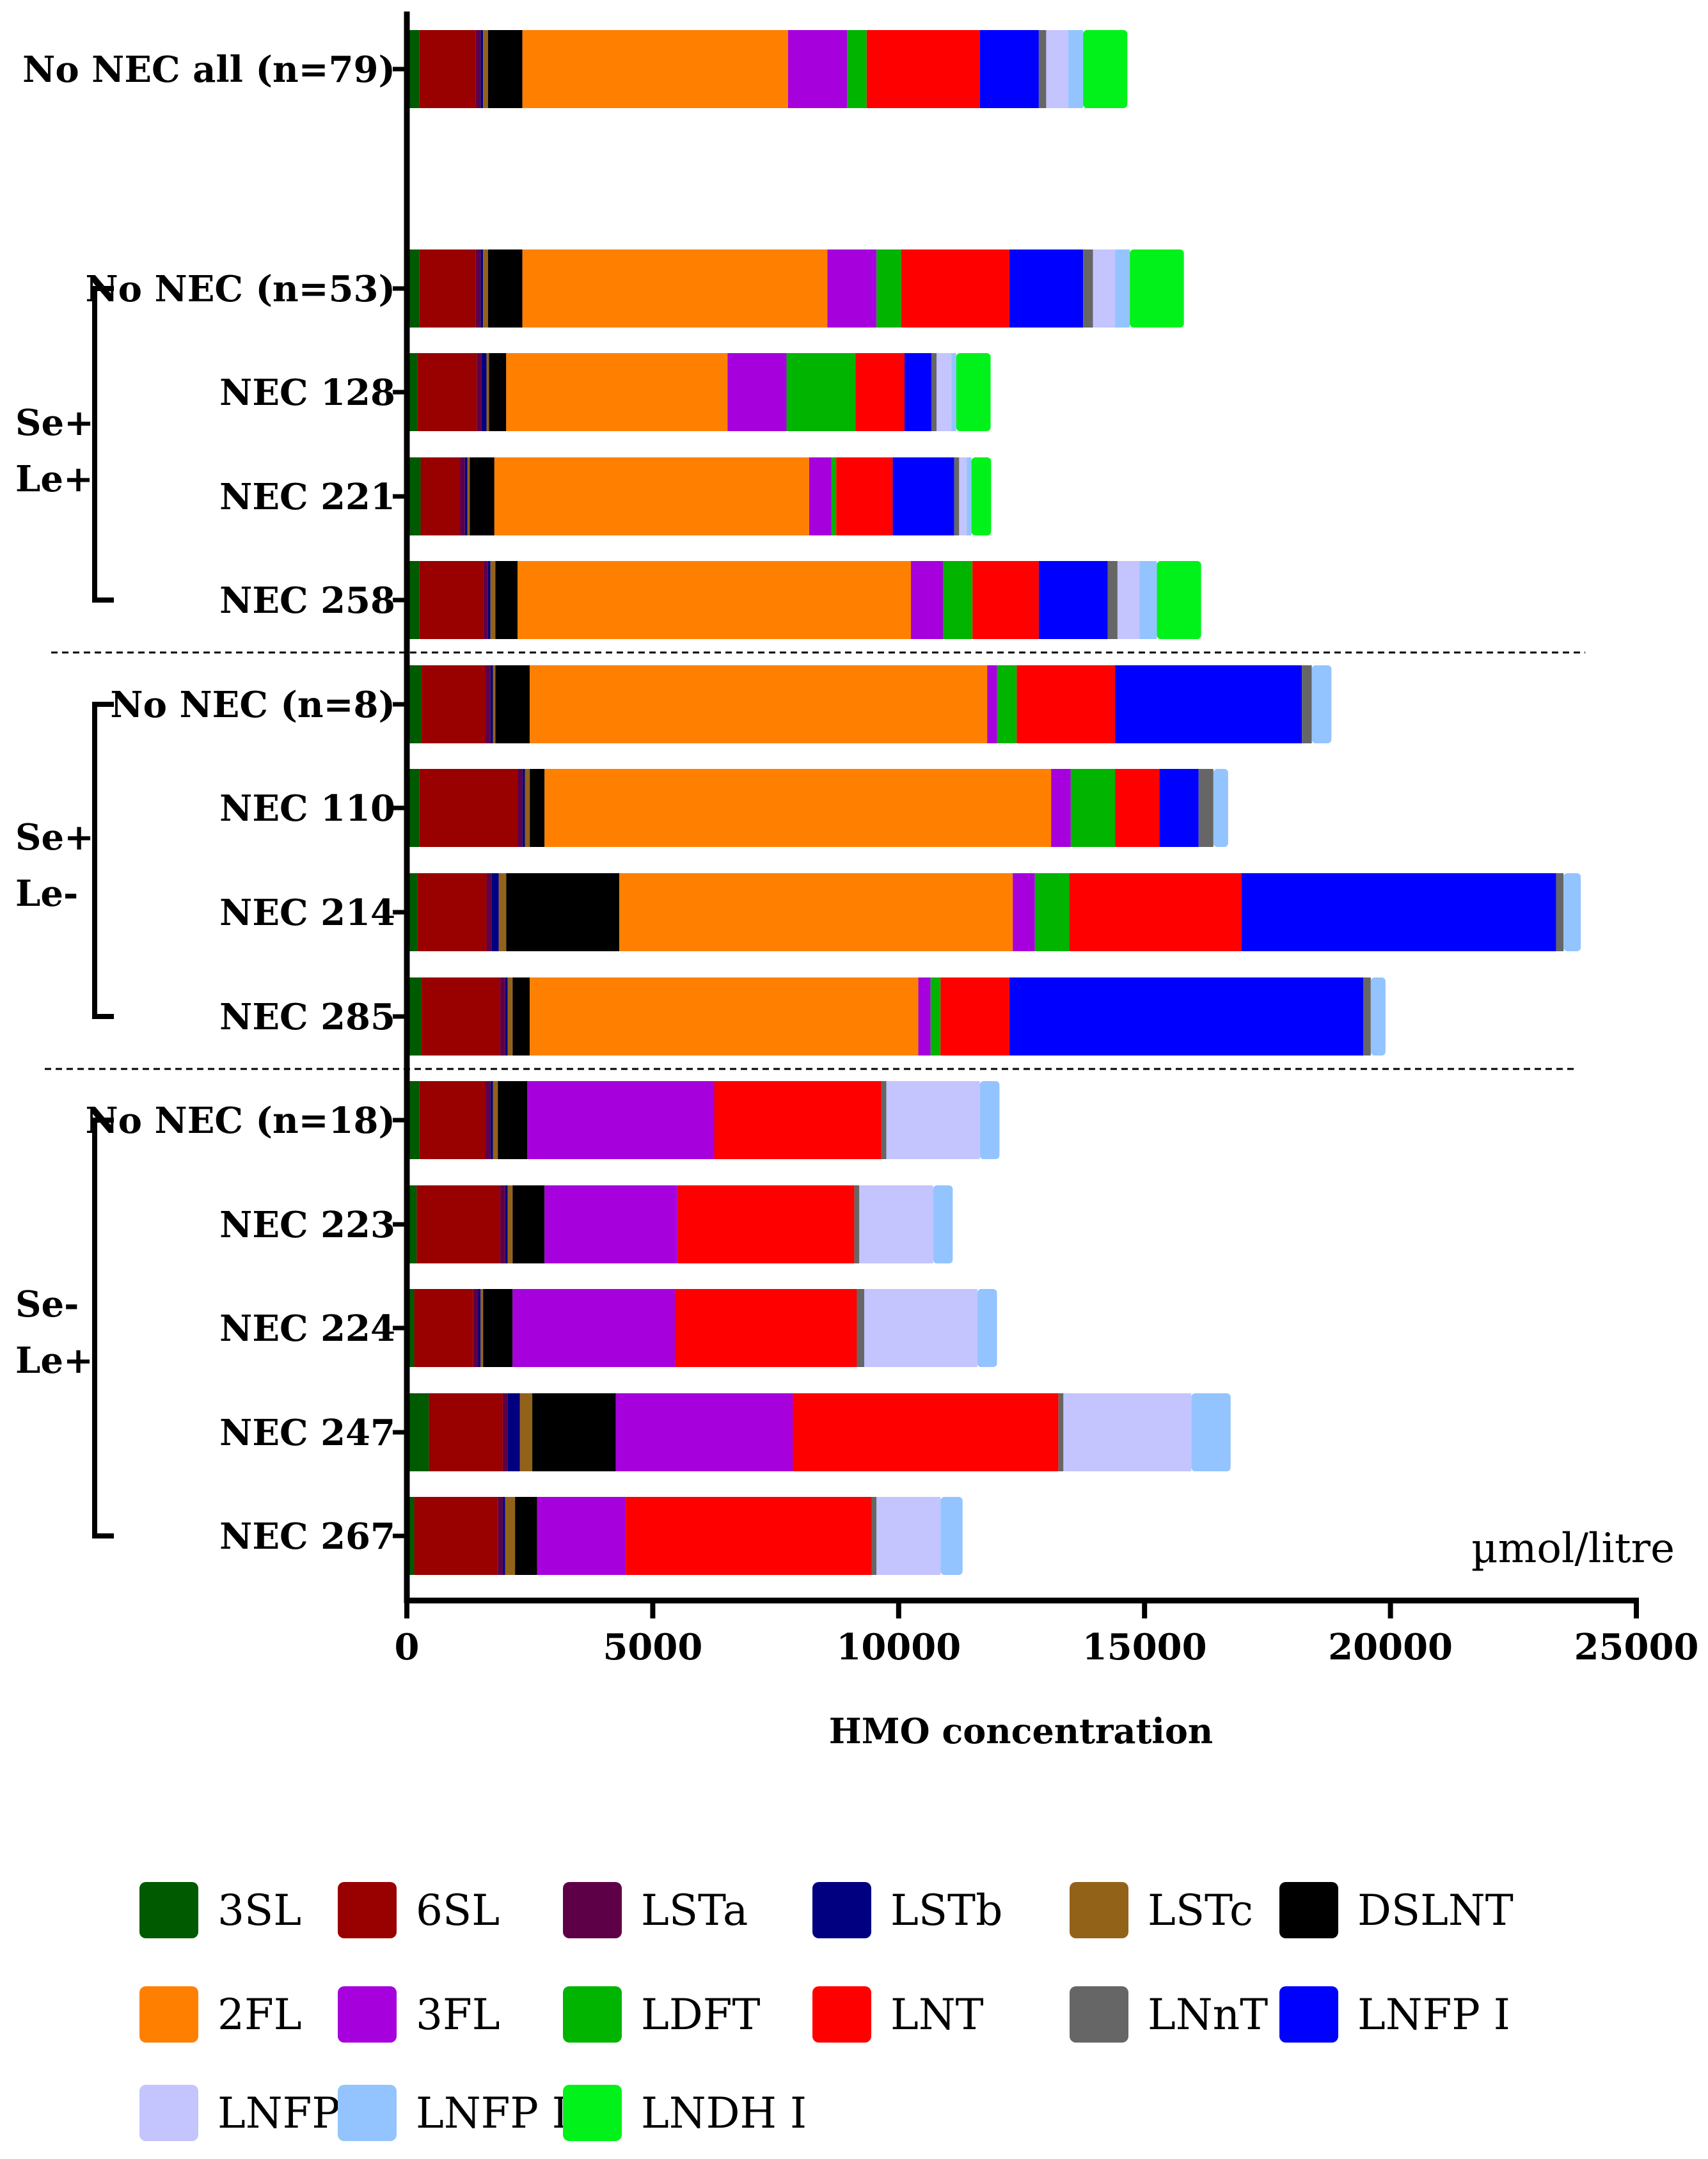 Image resolution: width=1708 pixels, height=2159 pixels. I want to click on bar-no-nec-all-n-79-3sl, so click(413, 69).